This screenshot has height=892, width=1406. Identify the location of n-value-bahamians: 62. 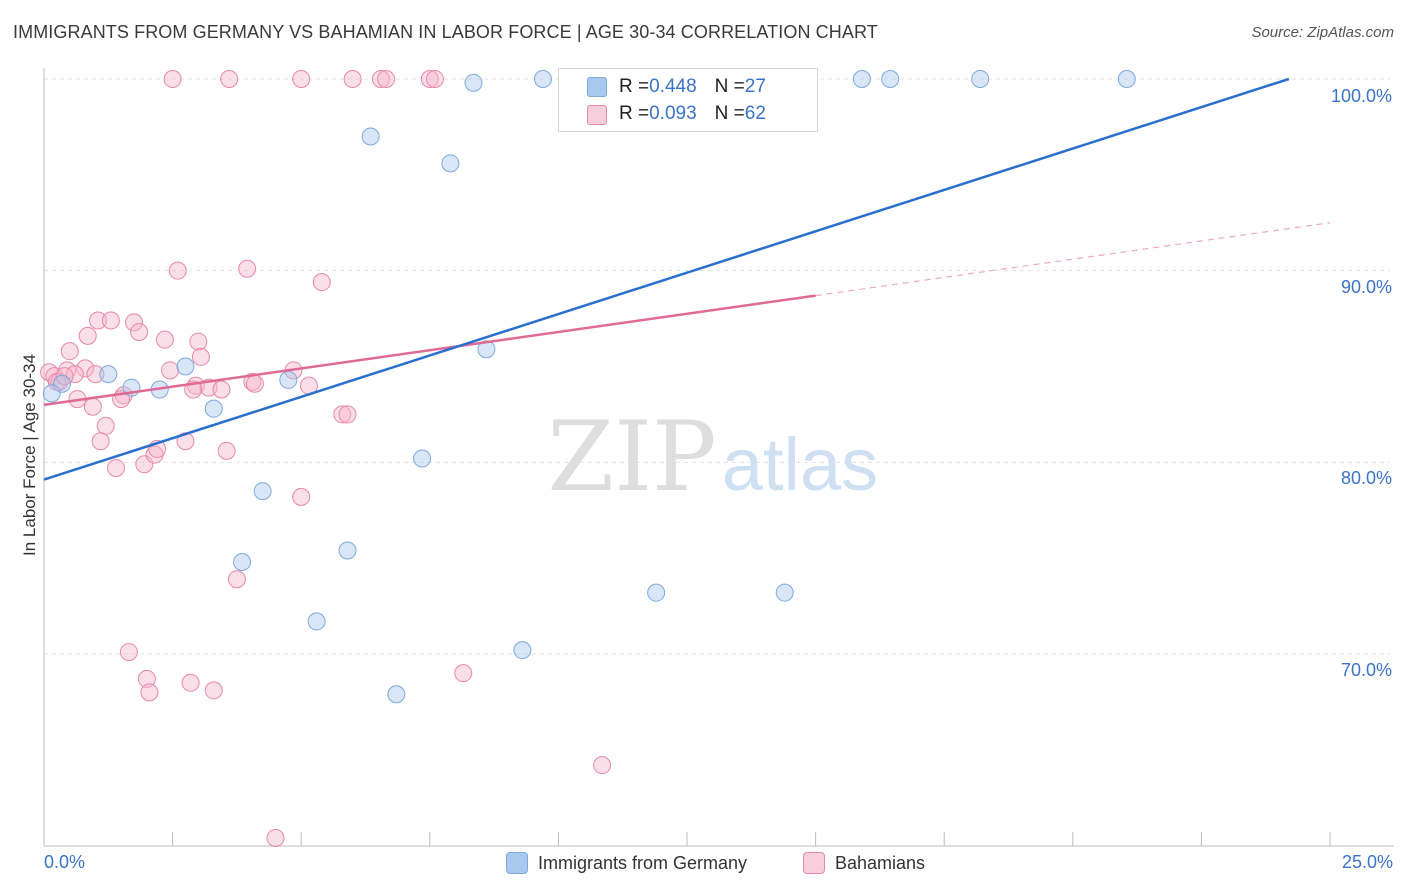
(755, 113).